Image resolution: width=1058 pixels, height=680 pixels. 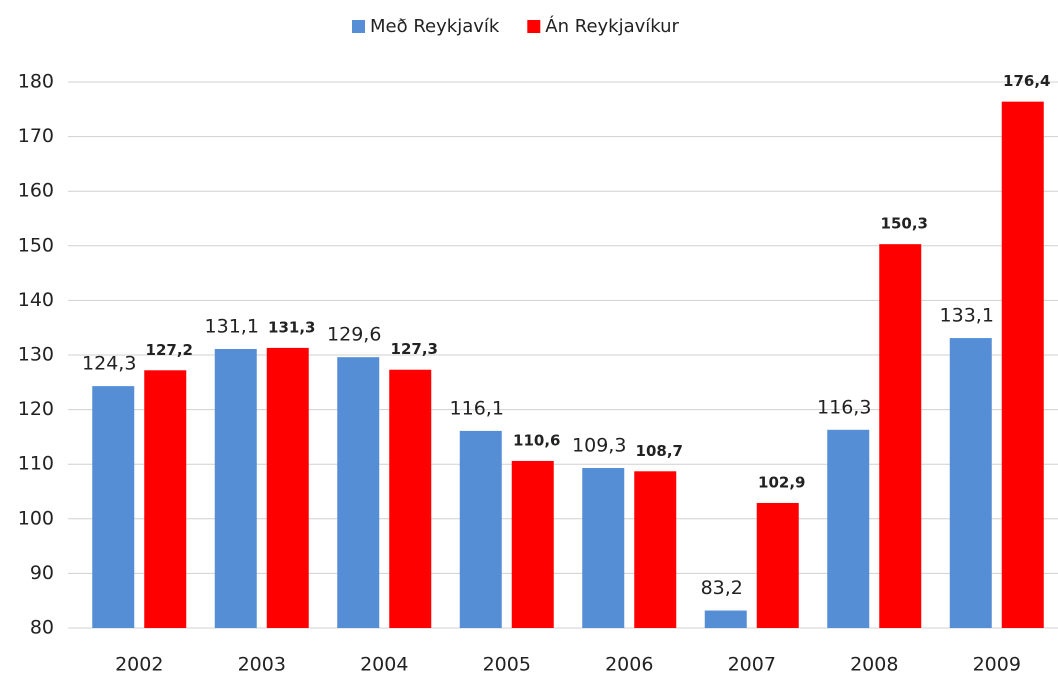 I want to click on y-tick-label: 150, so click(x=36, y=245).